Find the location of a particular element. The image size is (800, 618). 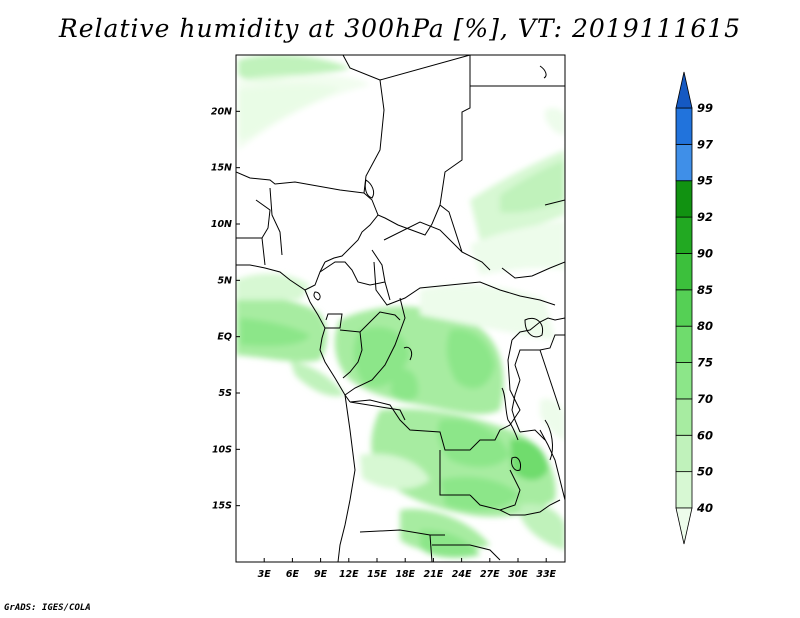

lon-label: 18E is located at coordinates (405, 574).